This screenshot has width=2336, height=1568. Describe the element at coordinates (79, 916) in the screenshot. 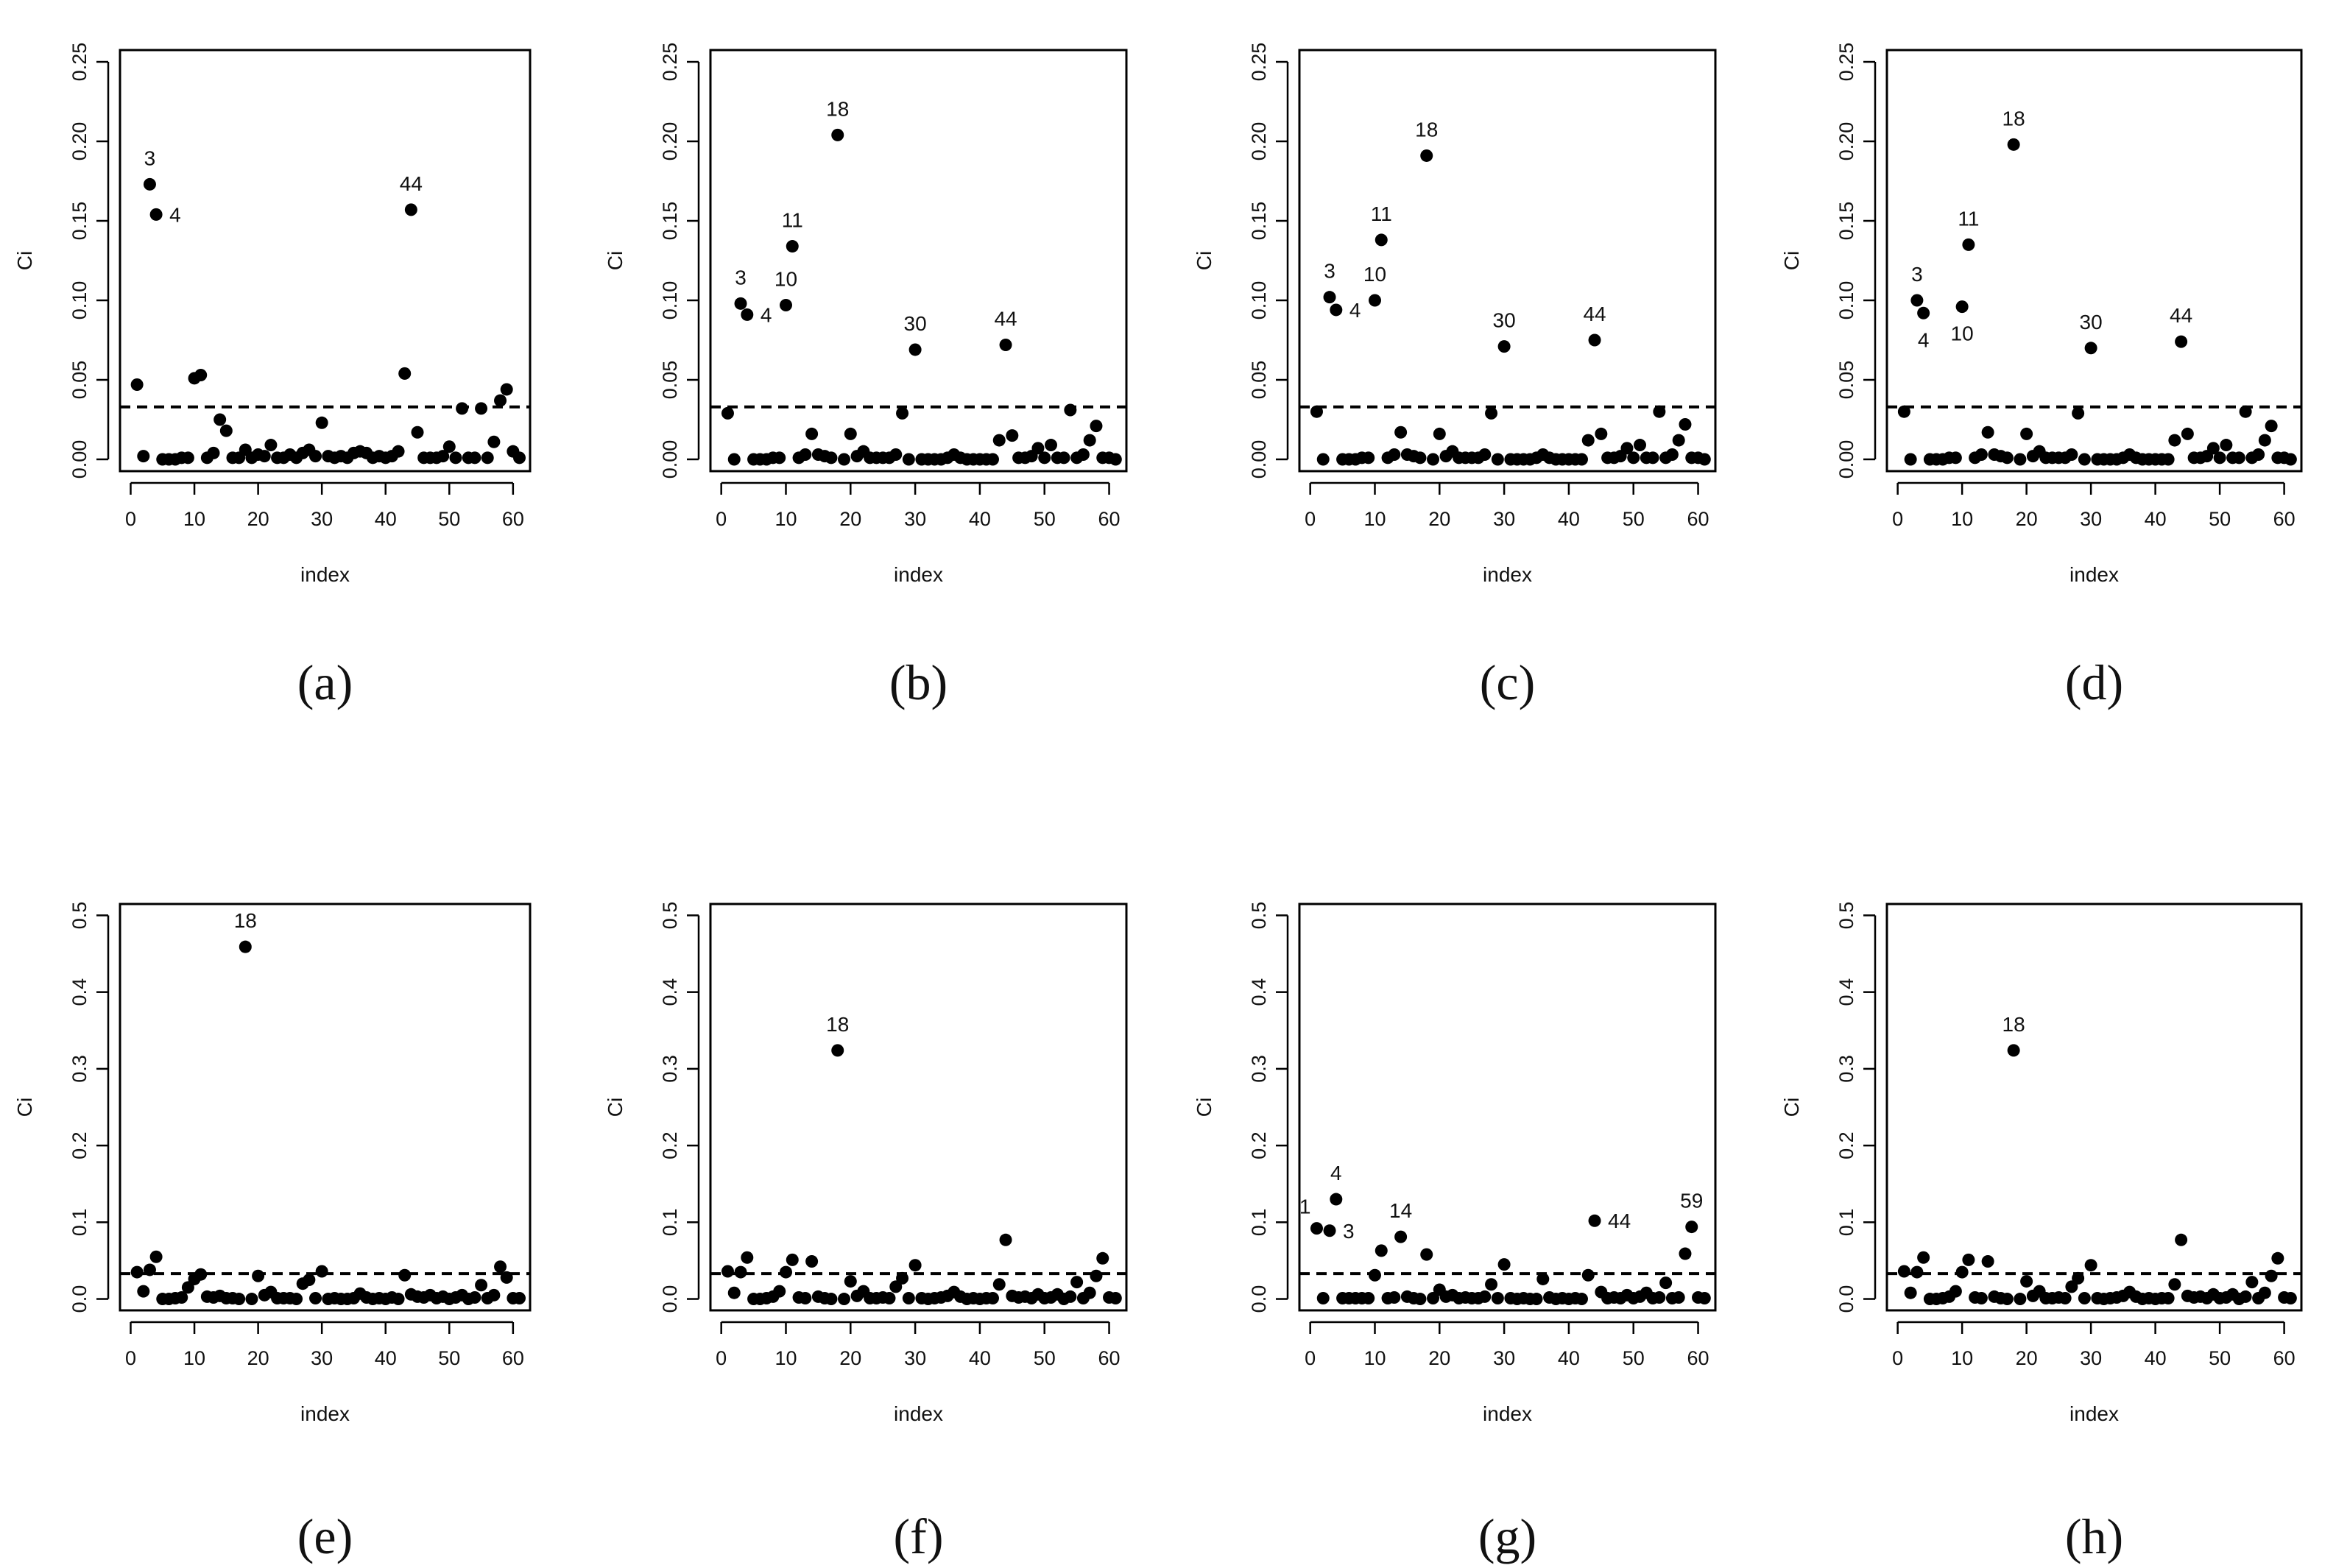

I see `y-tick-label: 0.5` at that location.